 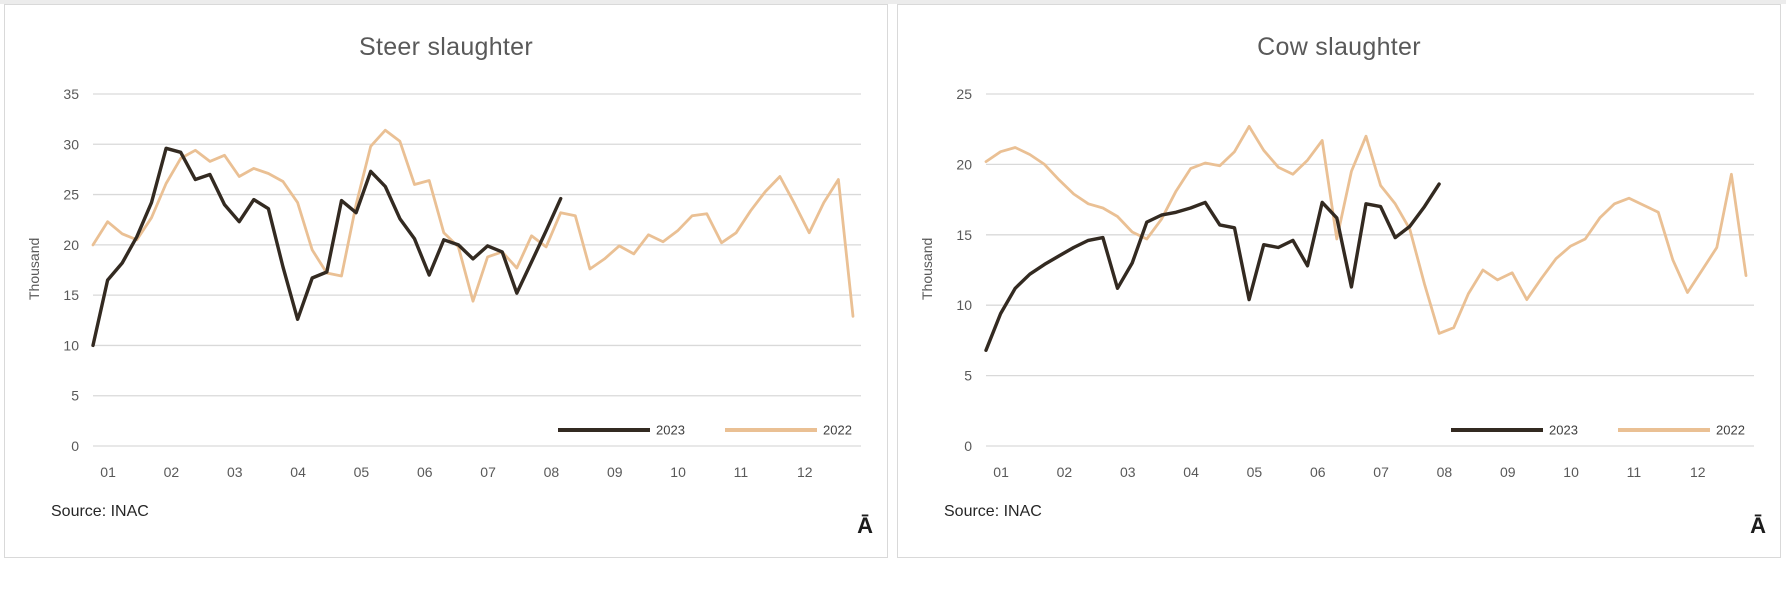 What do you see at coordinates (446, 47) in the screenshot?
I see `page-title: Steer slaughter` at bounding box center [446, 47].